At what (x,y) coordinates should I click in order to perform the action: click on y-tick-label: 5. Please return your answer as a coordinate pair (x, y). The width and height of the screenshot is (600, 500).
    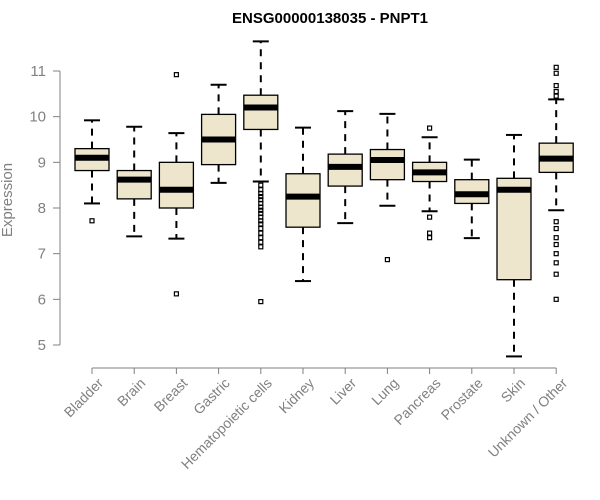
    Looking at the image, I should click on (42, 345).